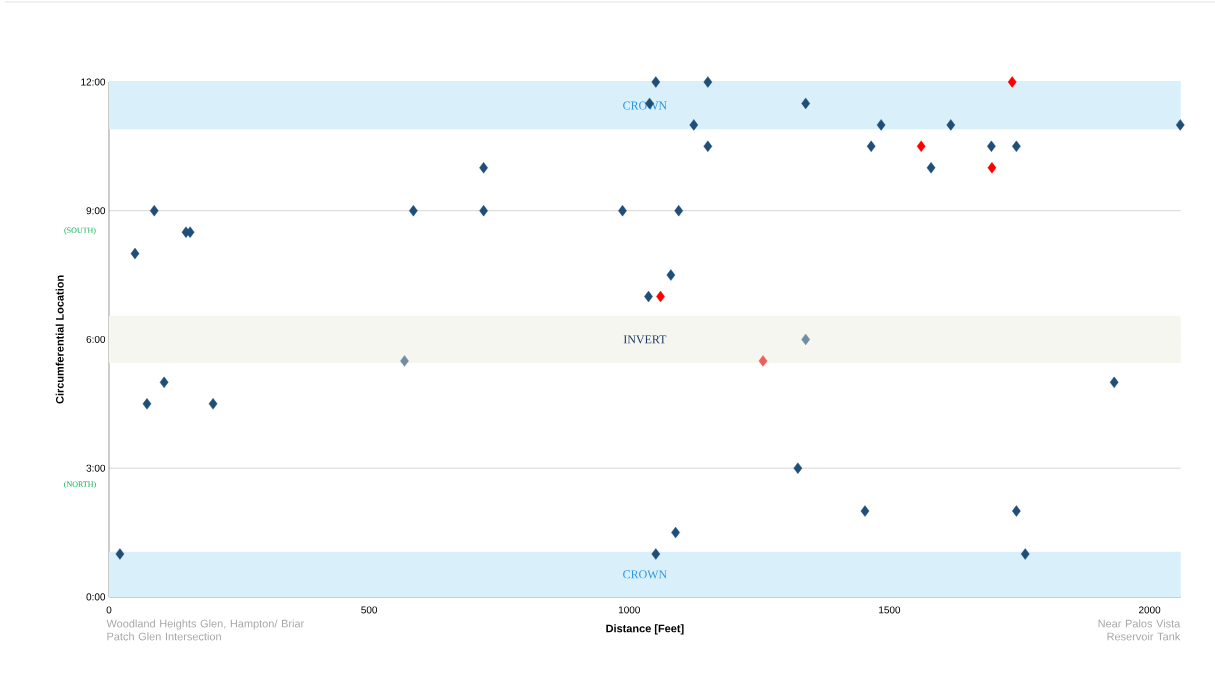 The image size is (1215, 690). Describe the element at coordinates (109, 610) in the screenshot. I see `x-tick-label: 0` at that location.